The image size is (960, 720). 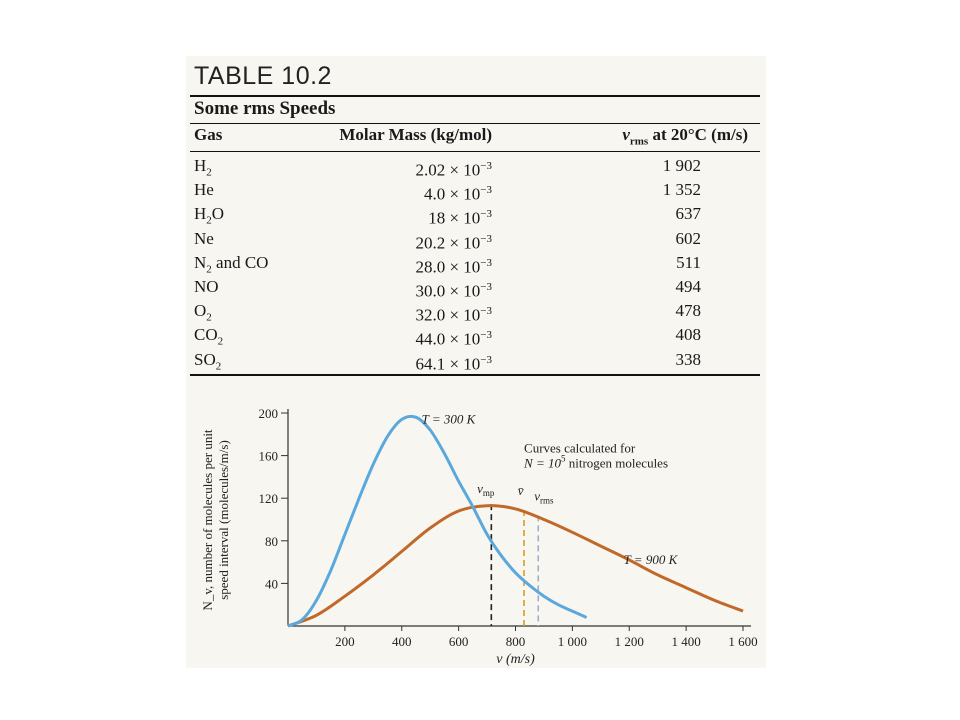 I want to click on molar-mass-cell: 64.1 × 10⁻³, so click(x=453, y=364).